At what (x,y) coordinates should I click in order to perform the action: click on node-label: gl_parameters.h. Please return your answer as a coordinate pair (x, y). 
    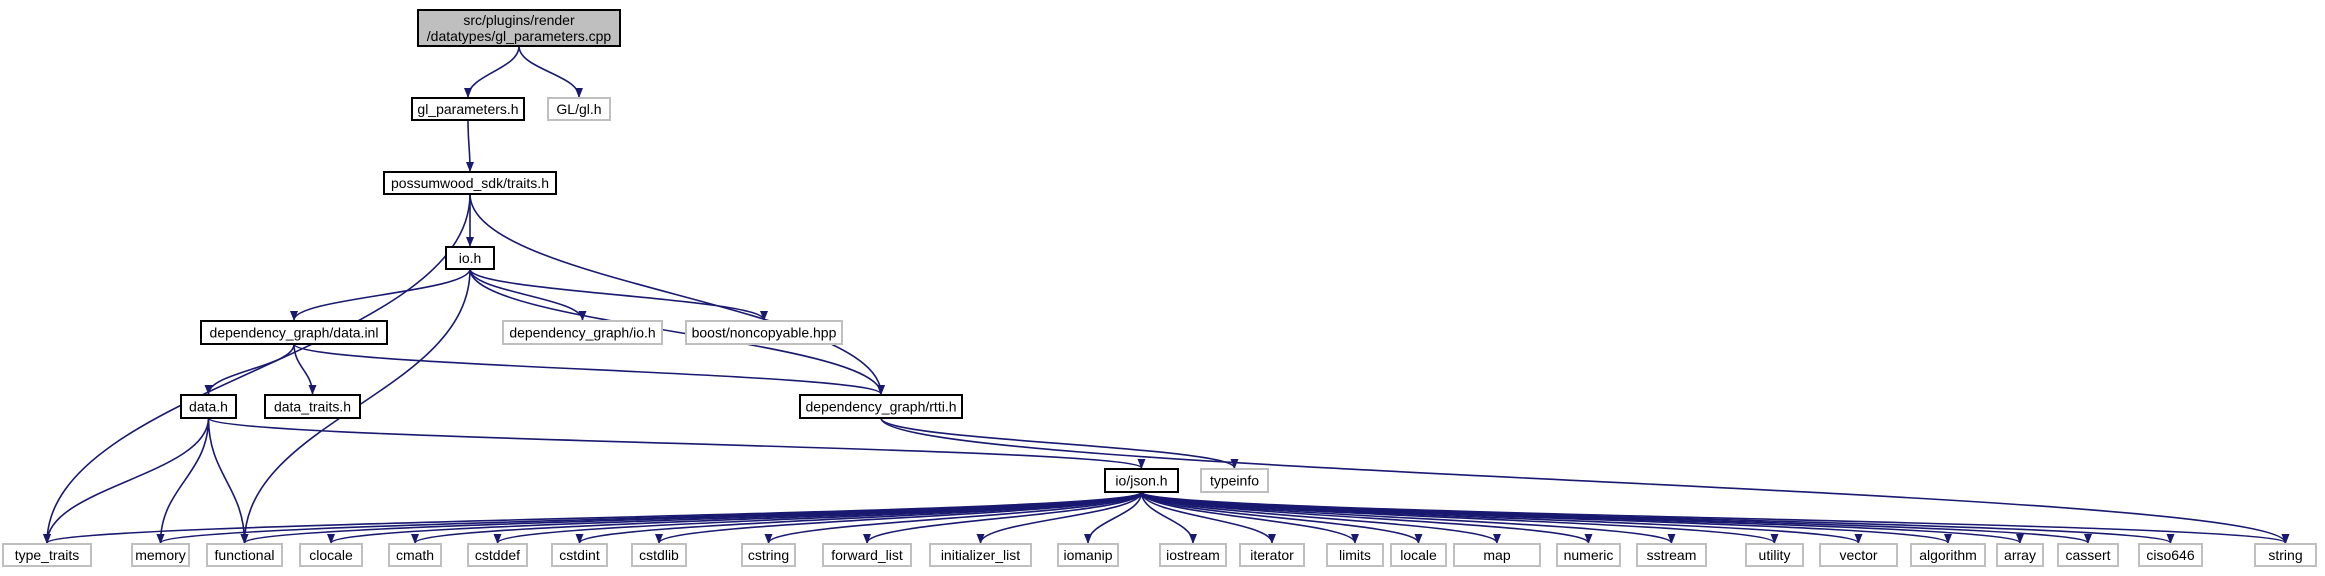
    Looking at the image, I should click on (467, 109).